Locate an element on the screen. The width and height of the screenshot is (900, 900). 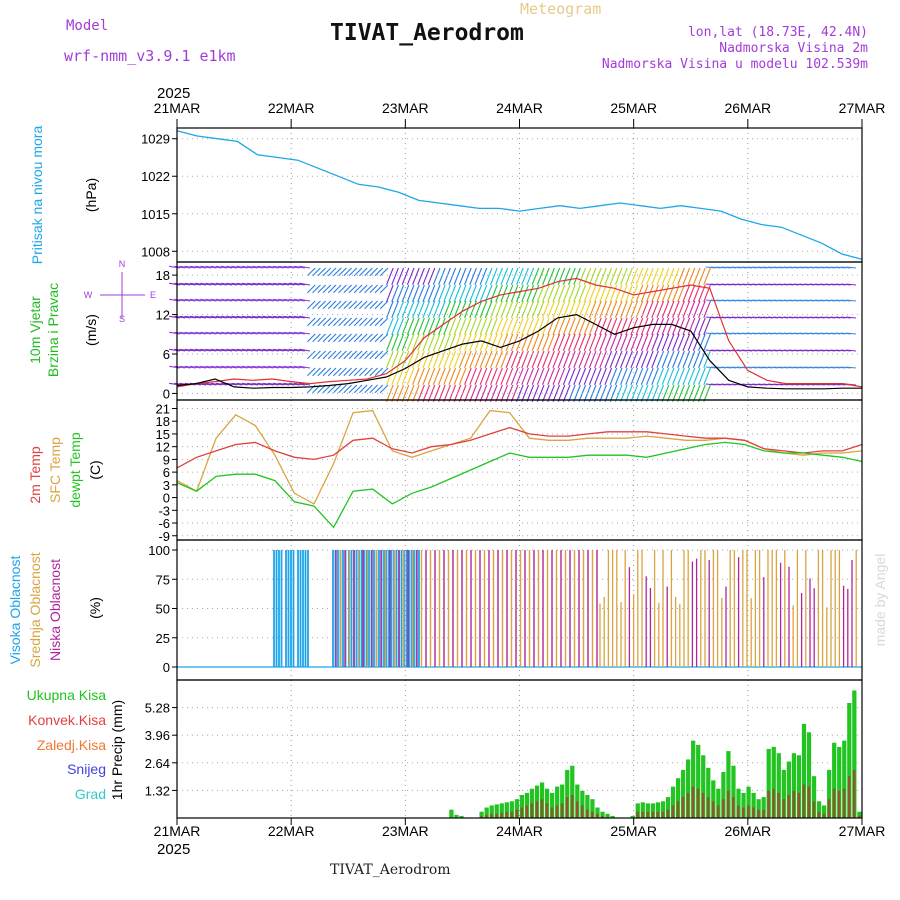
lonlat-label: lon,lat (18.73E, 42.4N) is located at coordinates (777, 32).